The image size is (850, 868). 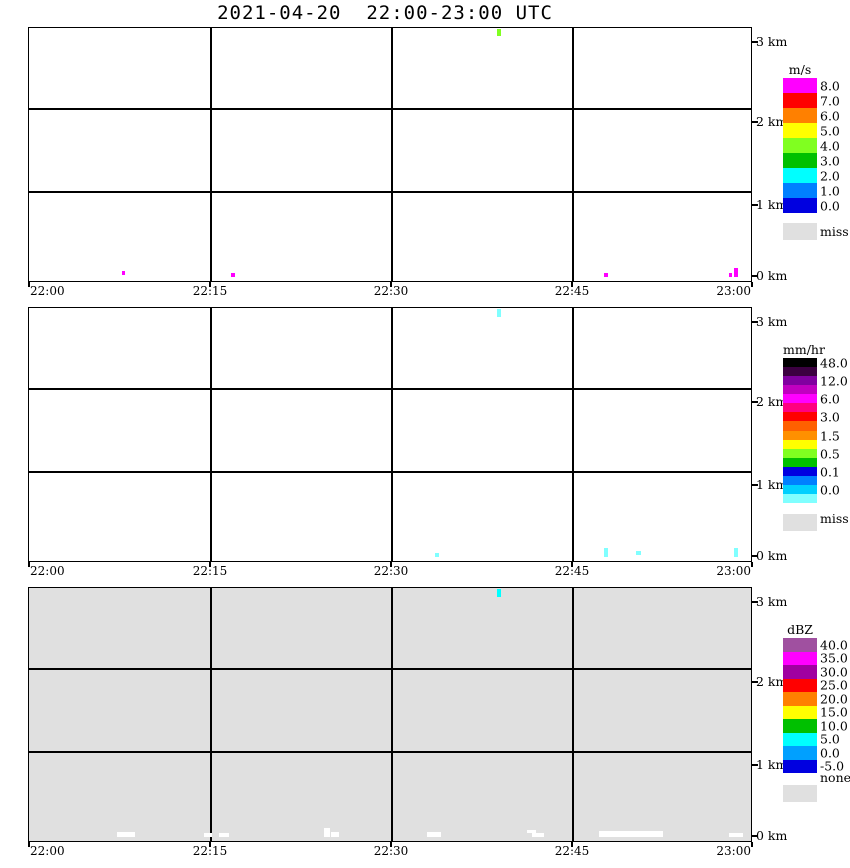 What do you see at coordinates (830, 454) in the screenshot?
I see `colorbar-tick-label: 0.5` at bounding box center [830, 454].